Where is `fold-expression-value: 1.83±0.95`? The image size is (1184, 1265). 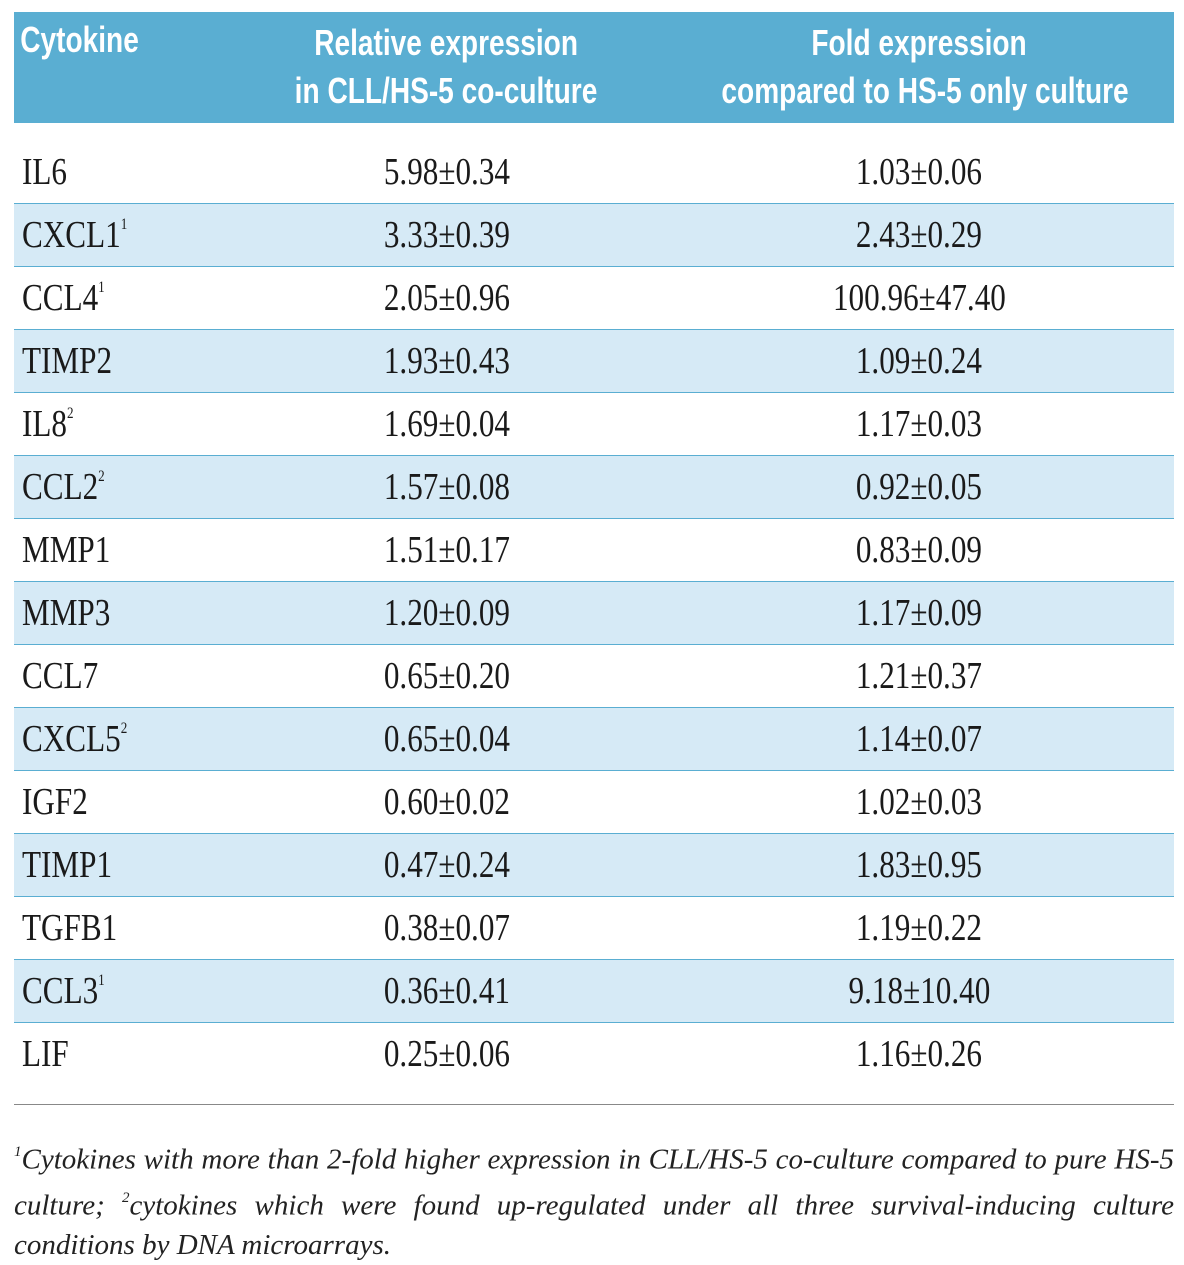 fold-expression-value: 1.83±0.95 is located at coordinates (919, 865).